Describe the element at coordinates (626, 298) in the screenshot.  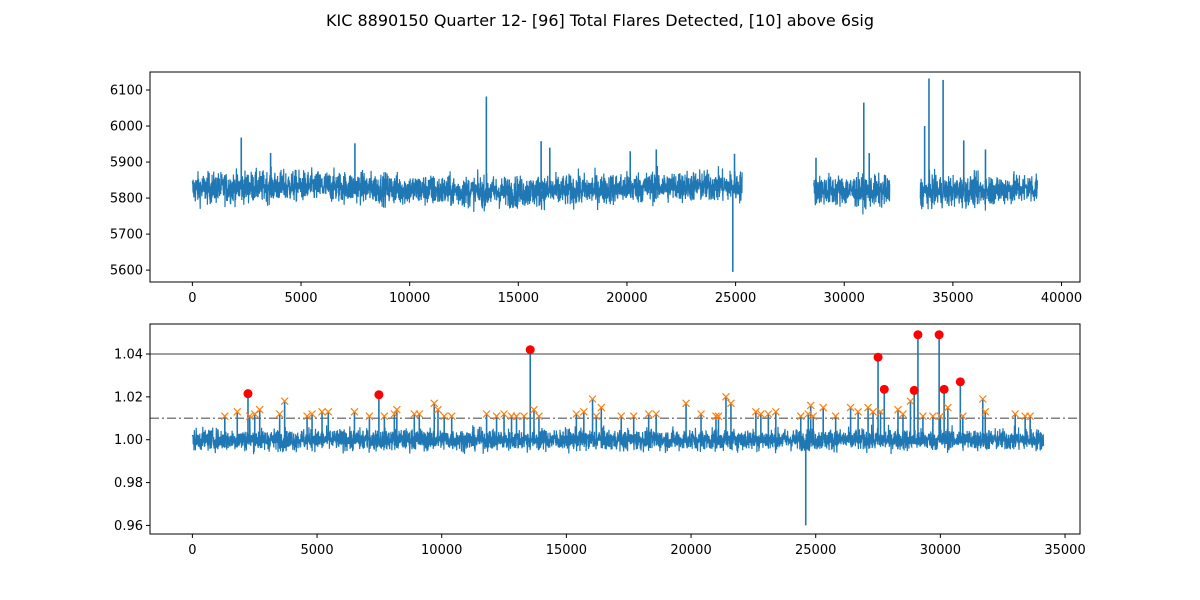
I see `top-x-tick-label: 20000` at that location.